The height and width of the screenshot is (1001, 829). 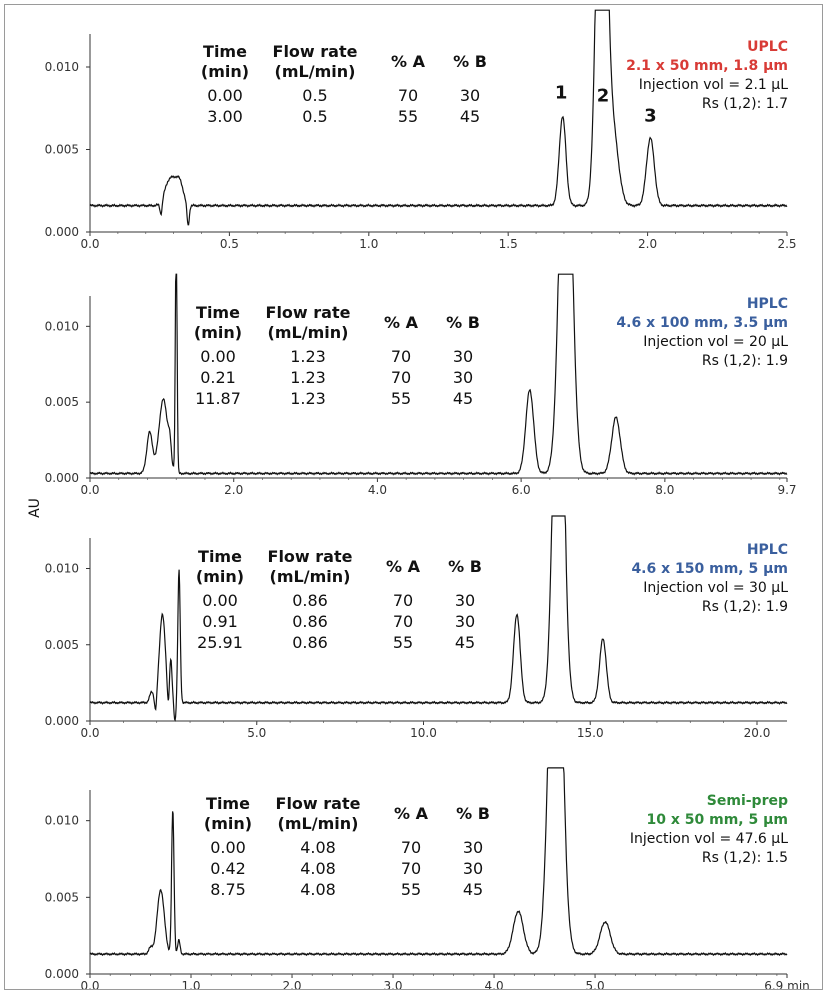 What do you see at coordinates (423, 733) in the screenshot?
I see `x-tick-label: 10.0` at bounding box center [423, 733].